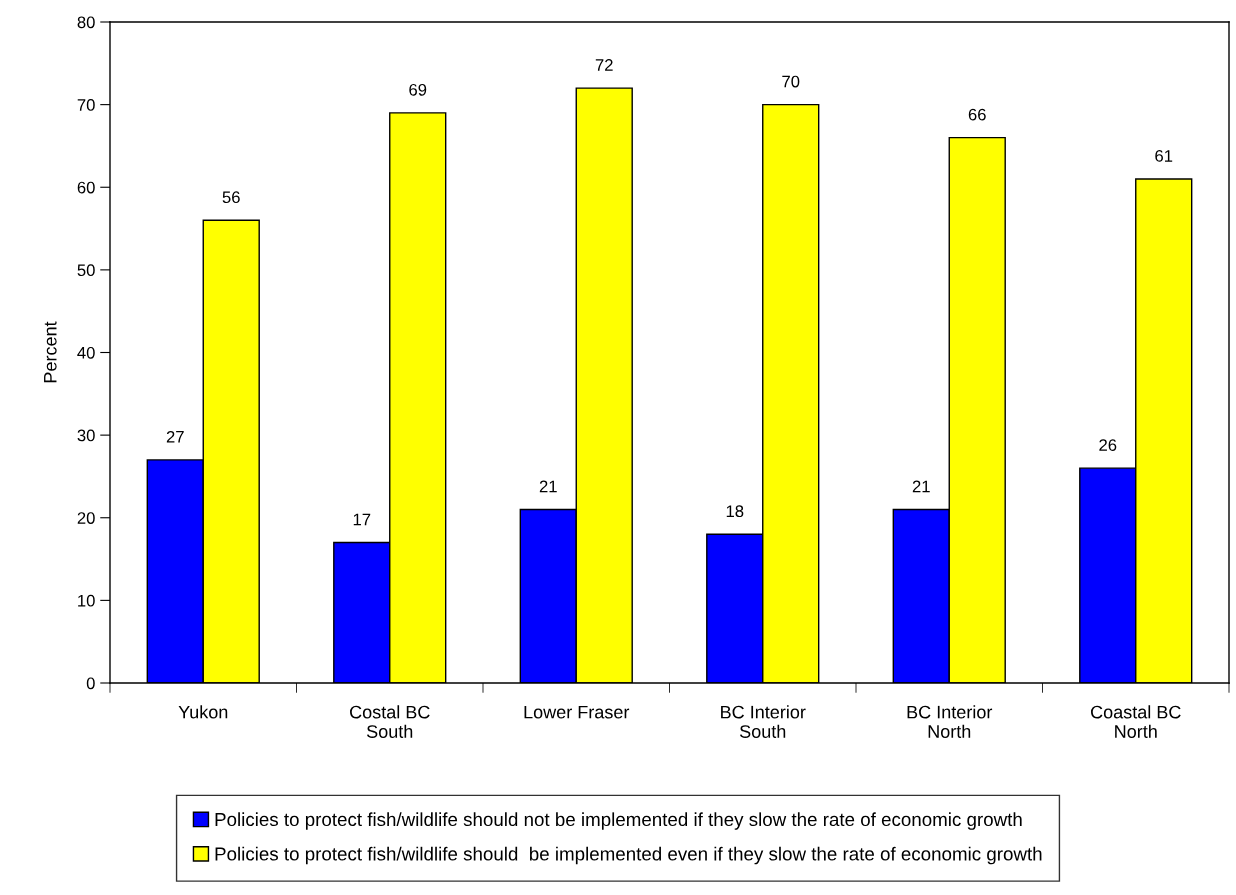  I want to click on x-tick-label: BC Interior South, so click(763, 721).